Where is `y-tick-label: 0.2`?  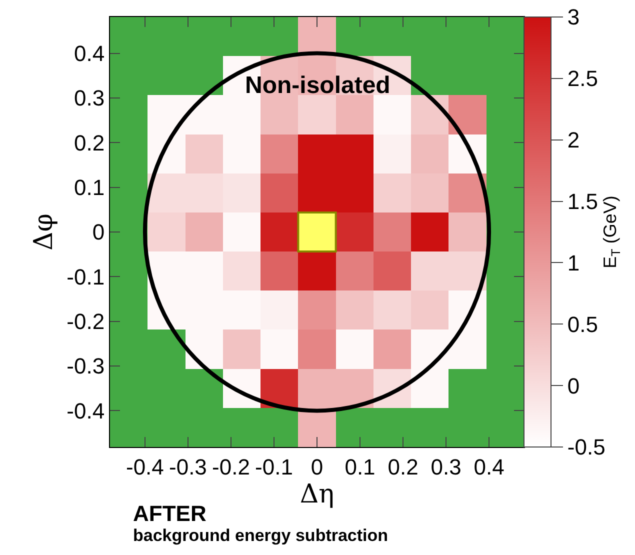
y-tick-label: 0.2 is located at coordinates (89, 143).